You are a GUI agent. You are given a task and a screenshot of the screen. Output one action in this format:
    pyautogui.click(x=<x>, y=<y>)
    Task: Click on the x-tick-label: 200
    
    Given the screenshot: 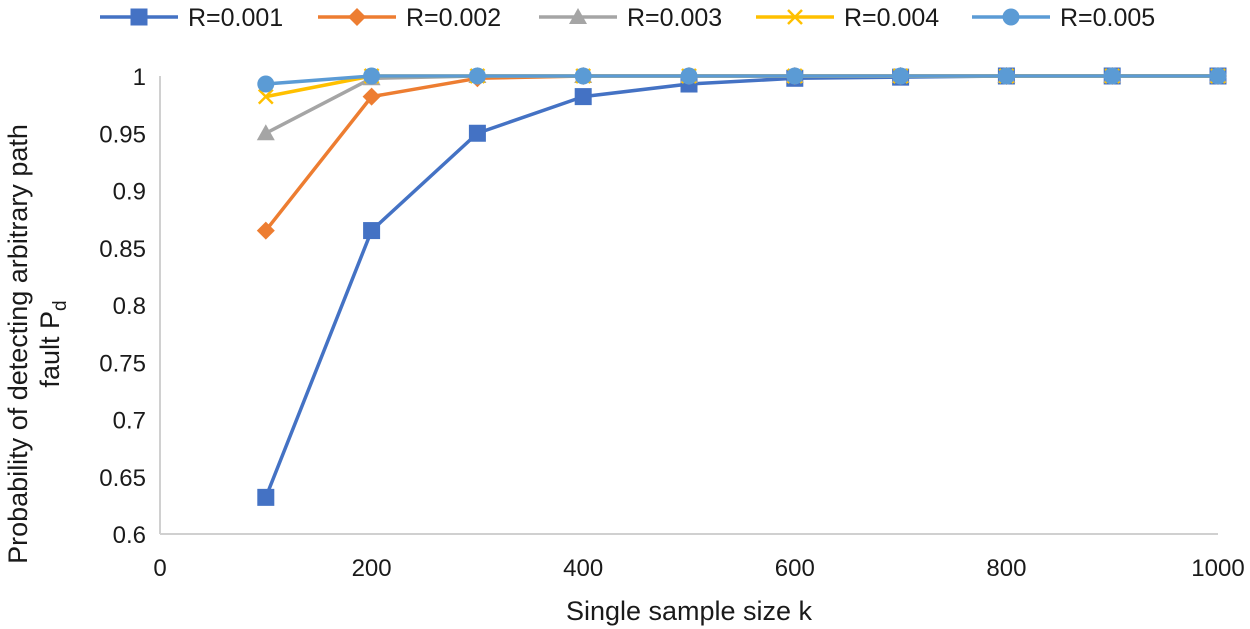 What is the action you would take?
    pyautogui.click(x=372, y=568)
    